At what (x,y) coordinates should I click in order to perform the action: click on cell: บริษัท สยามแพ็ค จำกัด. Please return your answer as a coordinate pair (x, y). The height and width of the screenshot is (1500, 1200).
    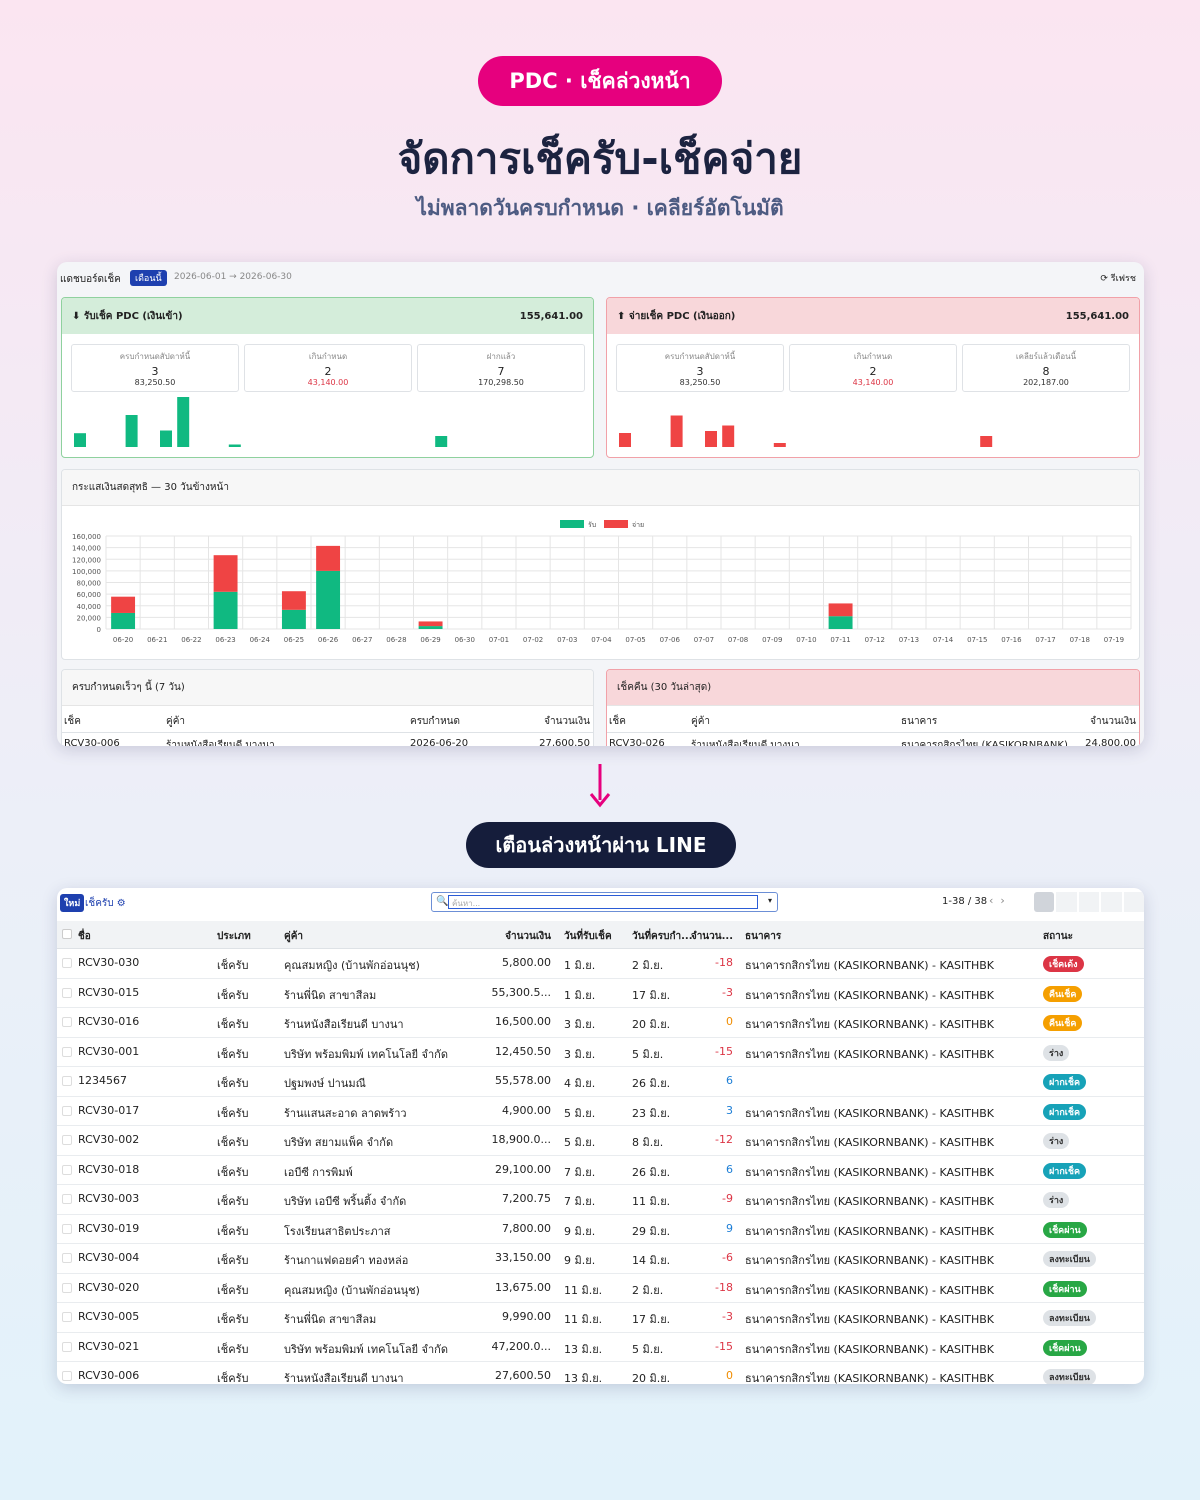
    Looking at the image, I should click on (339, 1142).